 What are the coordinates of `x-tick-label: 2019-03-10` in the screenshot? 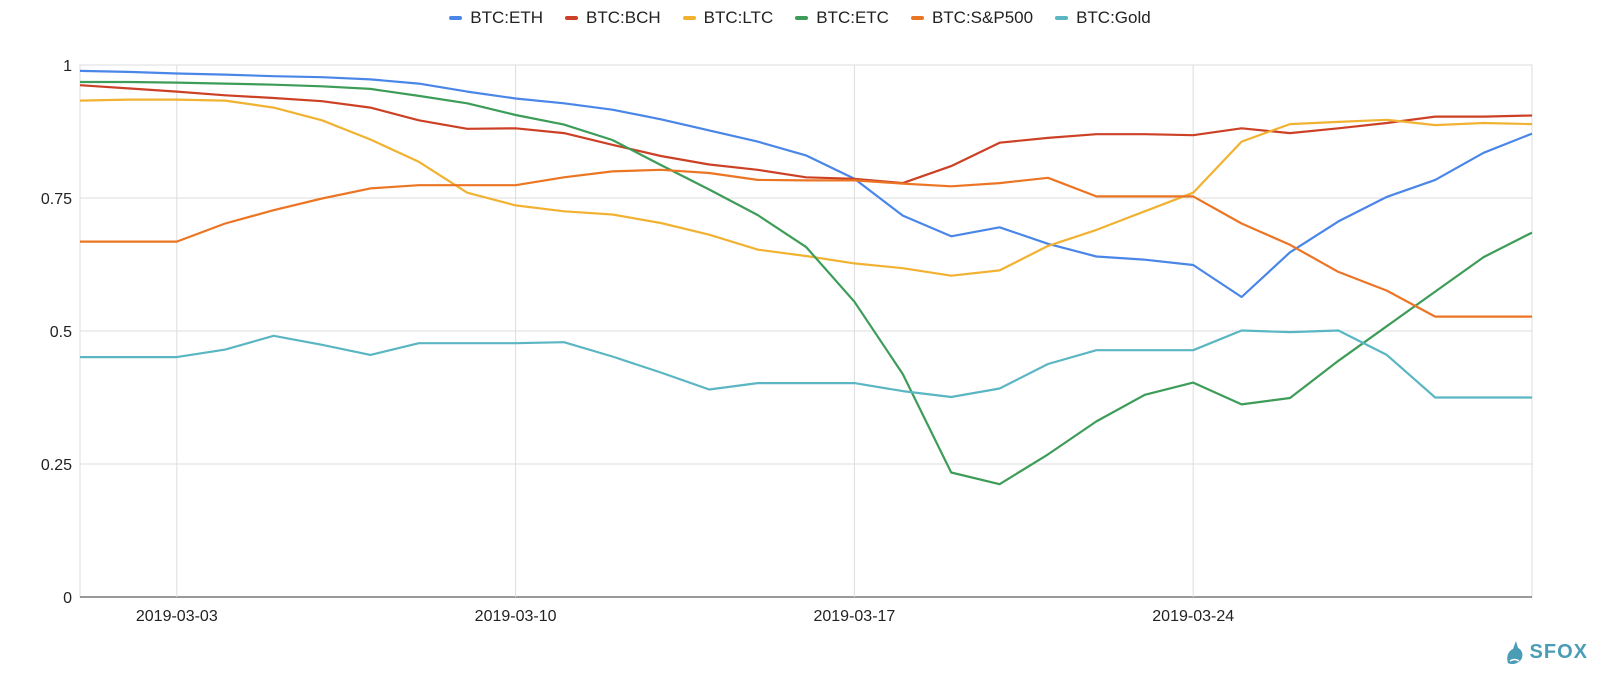 It's located at (516, 616).